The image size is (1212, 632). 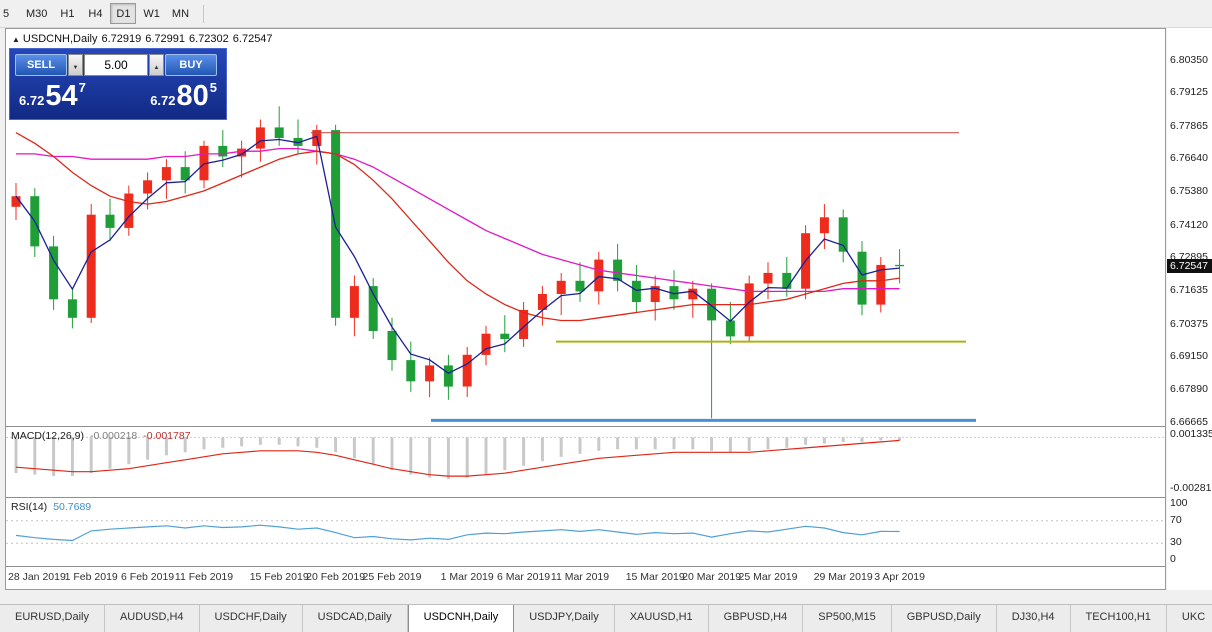 What do you see at coordinates (123, 13) in the screenshot?
I see `timeframe-button-d1: D1` at bounding box center [123, 13].